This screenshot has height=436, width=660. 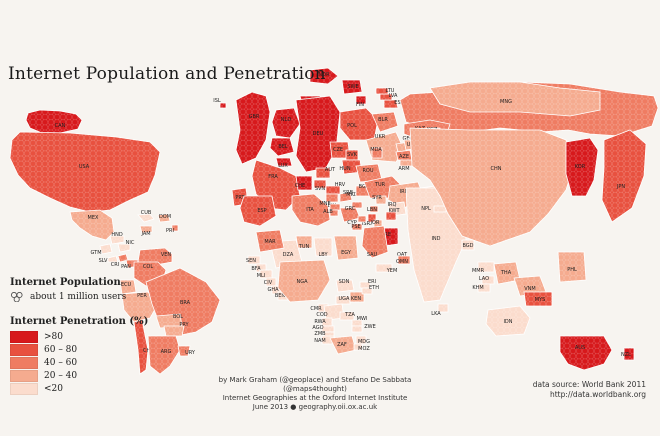 What do you see at coordinates (316, 309) in the screenshot?
I see `region-label: CMR` at bounding box center [316, 309].